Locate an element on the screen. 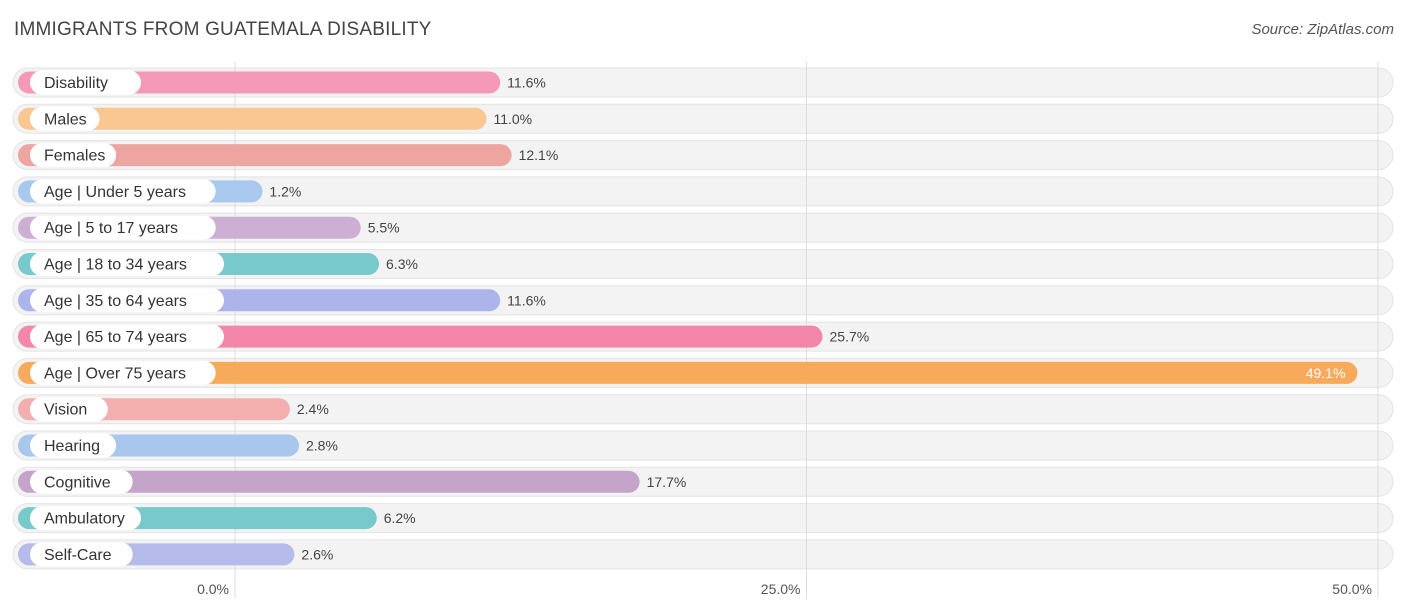  value-label: 17.7% is located at coordinates (667, 482).